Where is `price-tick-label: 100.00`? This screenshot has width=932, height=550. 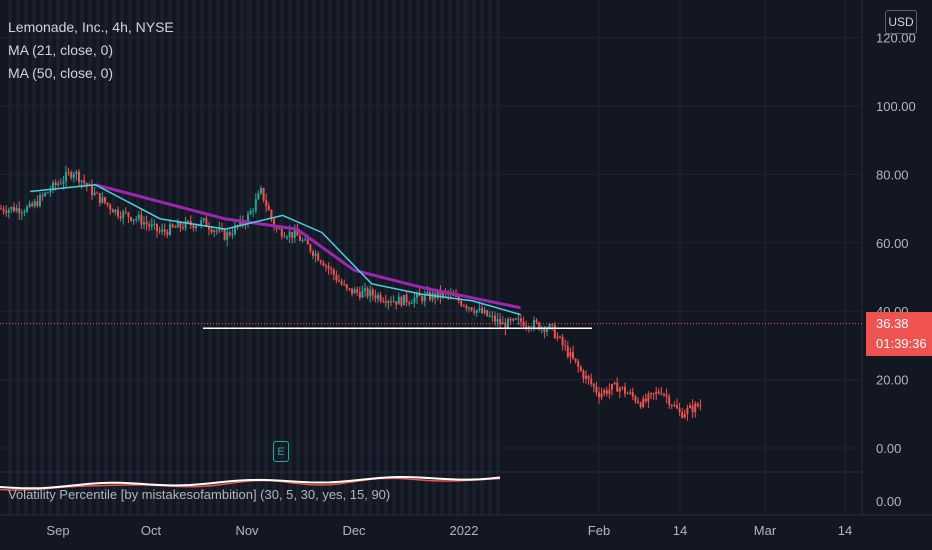
price-tick-label: 100.00 is located at coordinates (896, 106).